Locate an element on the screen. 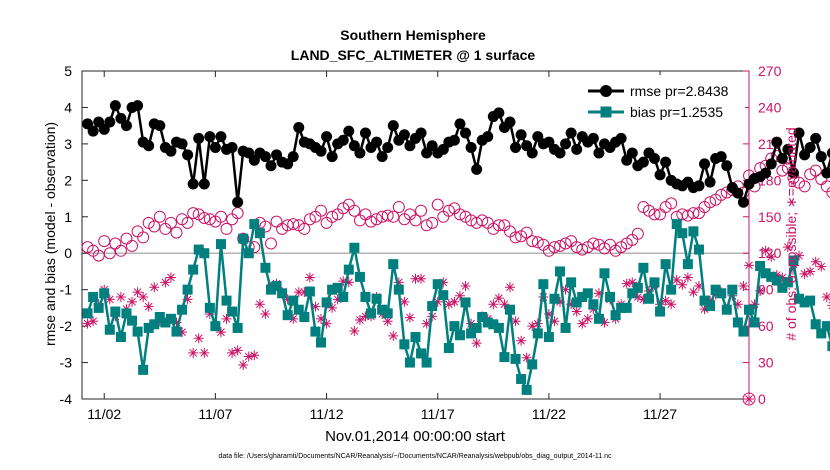 This screenshot has height=470, width=830. x-axis-label: Nov.01,2014 00:00:00 start is located at coordinates (415, 436).